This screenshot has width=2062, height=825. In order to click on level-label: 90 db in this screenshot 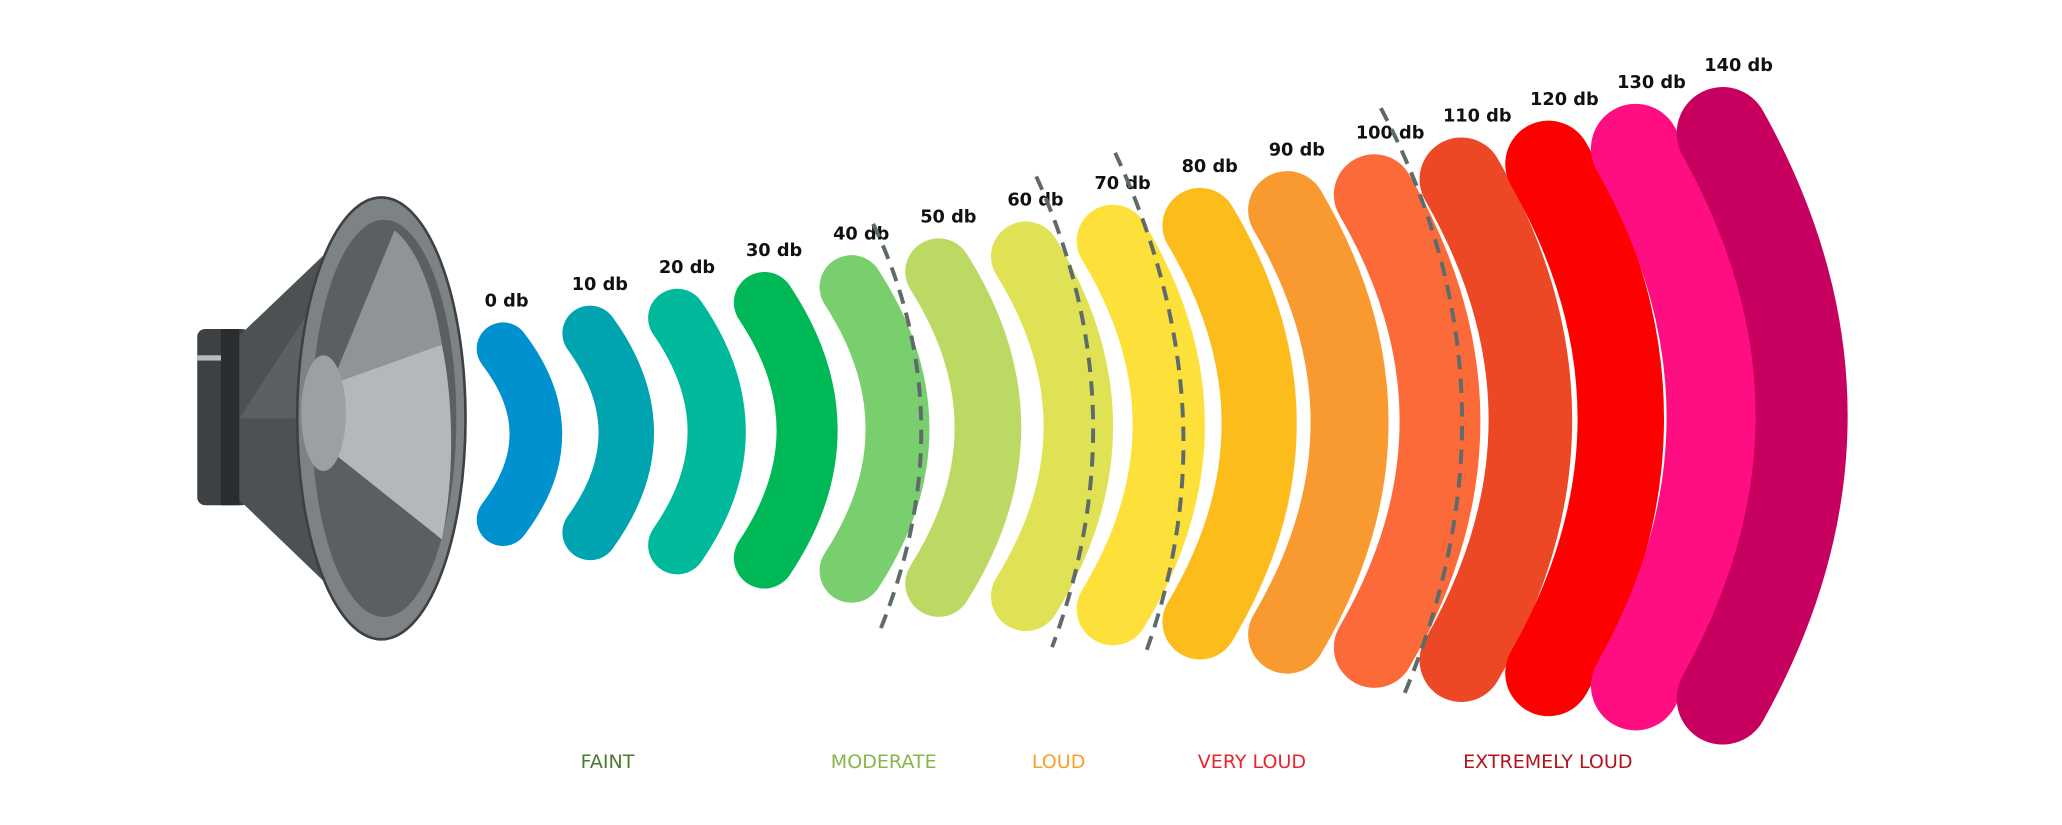, I will do `click(1297, 150)`.